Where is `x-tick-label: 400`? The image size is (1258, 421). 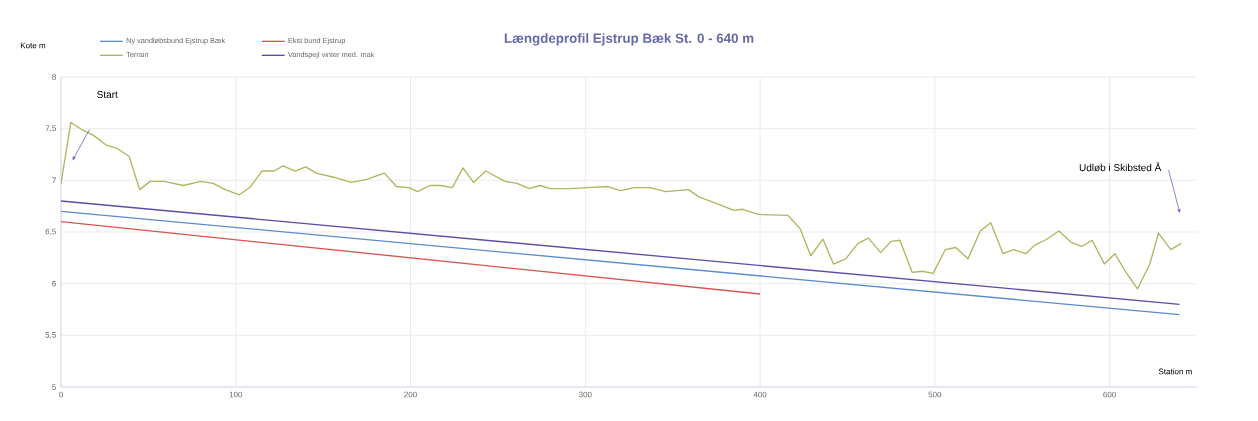 x-tick-label: 400 is located at coordinates (760, 394).